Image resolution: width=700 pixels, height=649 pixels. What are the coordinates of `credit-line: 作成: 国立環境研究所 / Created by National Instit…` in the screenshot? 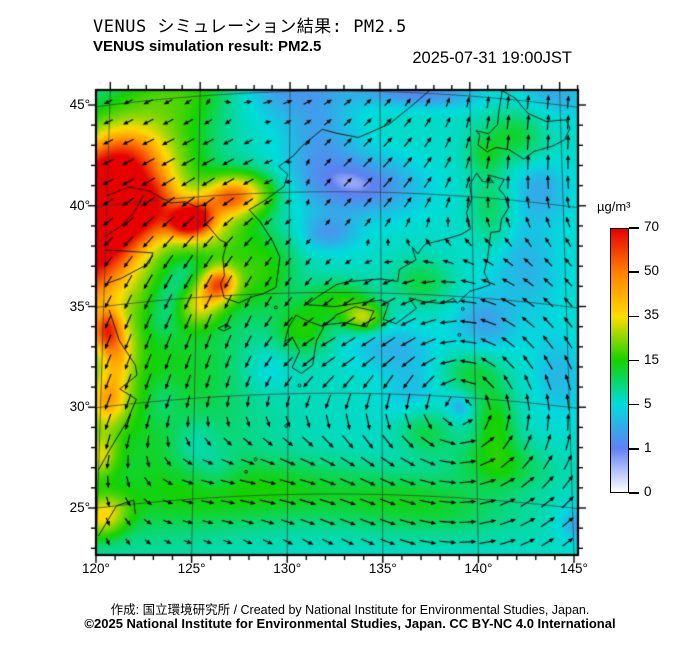 It's located at (350, 610).